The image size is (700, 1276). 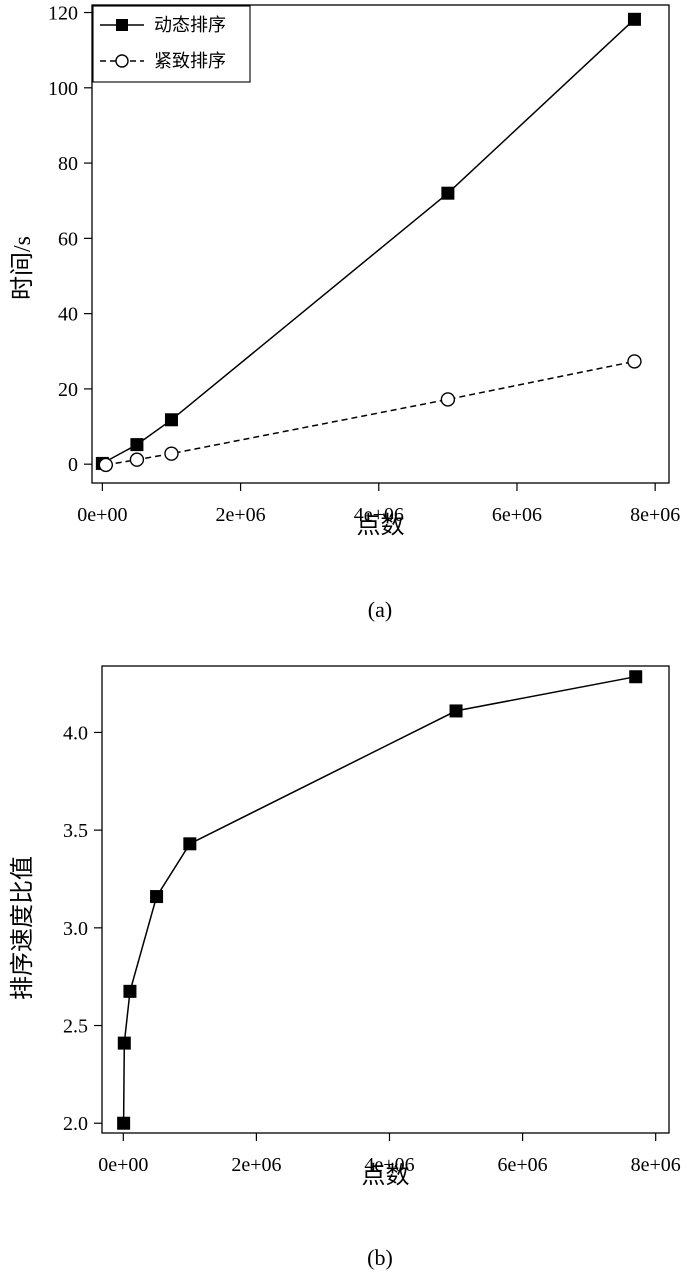 What do you see at coordinates (380, 1257) in the screenshot?
I see `figure-caption: (b)` at bounding box center [380, 1257].